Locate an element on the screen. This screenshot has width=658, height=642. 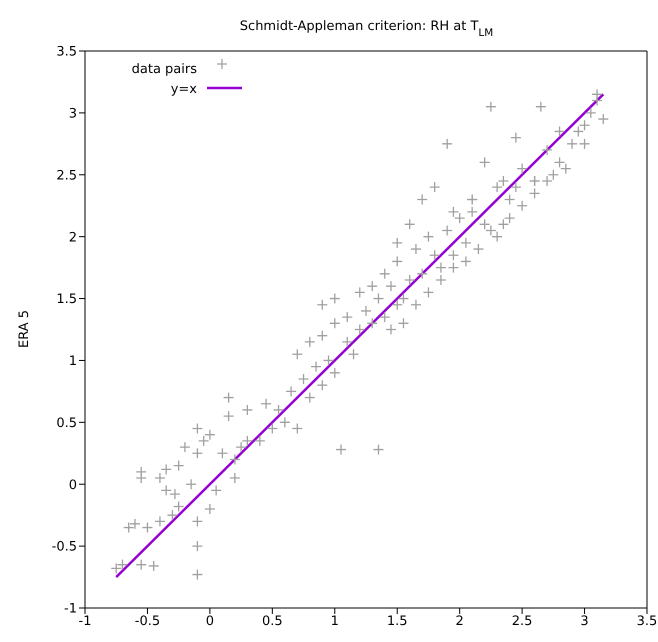
x-tick-label: 1 is located at coordinates (334, 622).